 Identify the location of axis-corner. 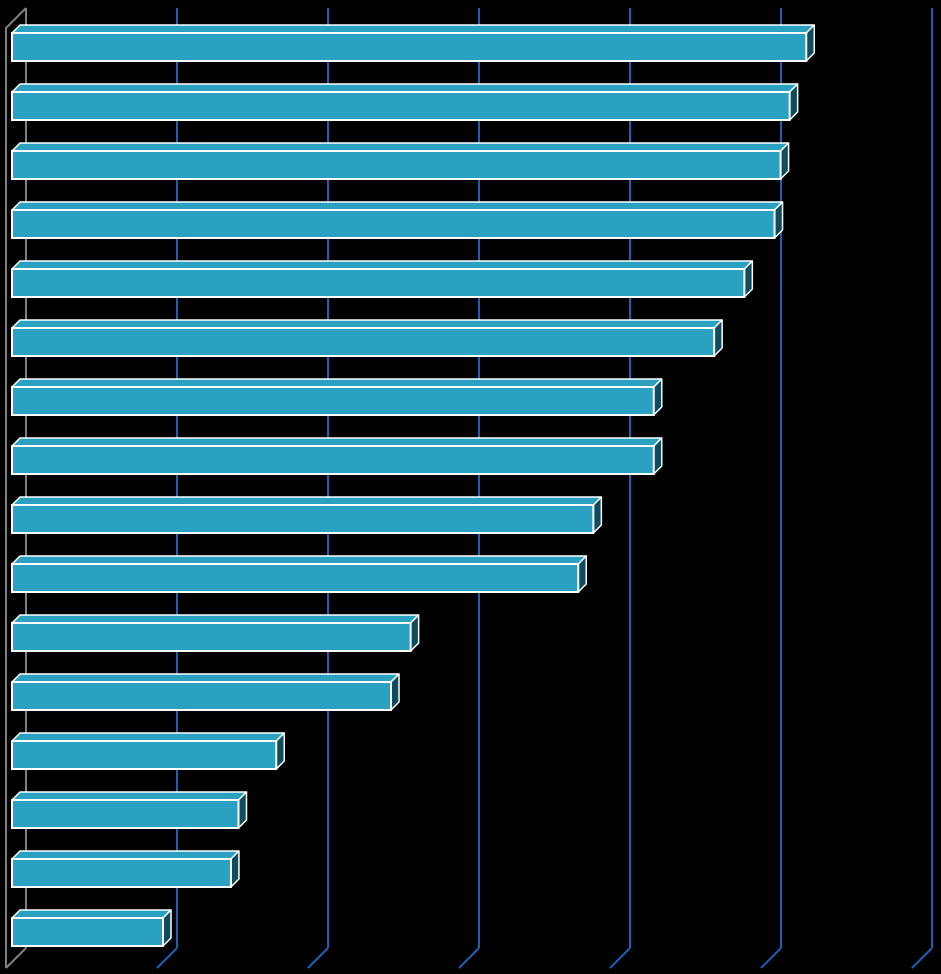
(16, 958).